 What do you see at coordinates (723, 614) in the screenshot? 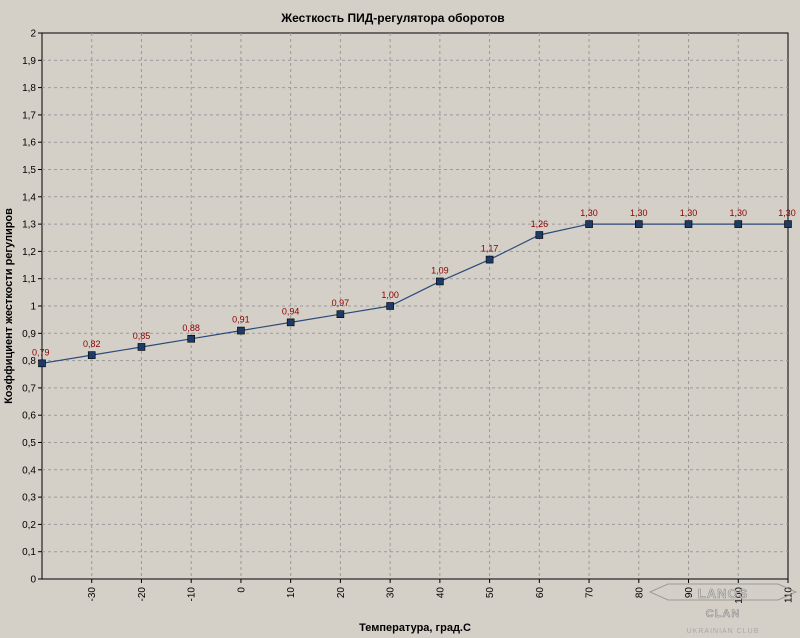
I see `watermark-clan: CLAN` at bounding box center [723, 614].